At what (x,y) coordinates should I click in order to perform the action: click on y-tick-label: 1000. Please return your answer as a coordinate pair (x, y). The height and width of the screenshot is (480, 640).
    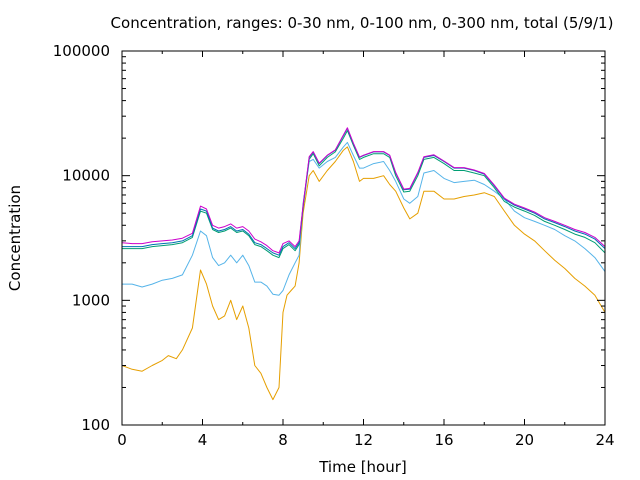
    Looking at the image, I should click on (91, 300).